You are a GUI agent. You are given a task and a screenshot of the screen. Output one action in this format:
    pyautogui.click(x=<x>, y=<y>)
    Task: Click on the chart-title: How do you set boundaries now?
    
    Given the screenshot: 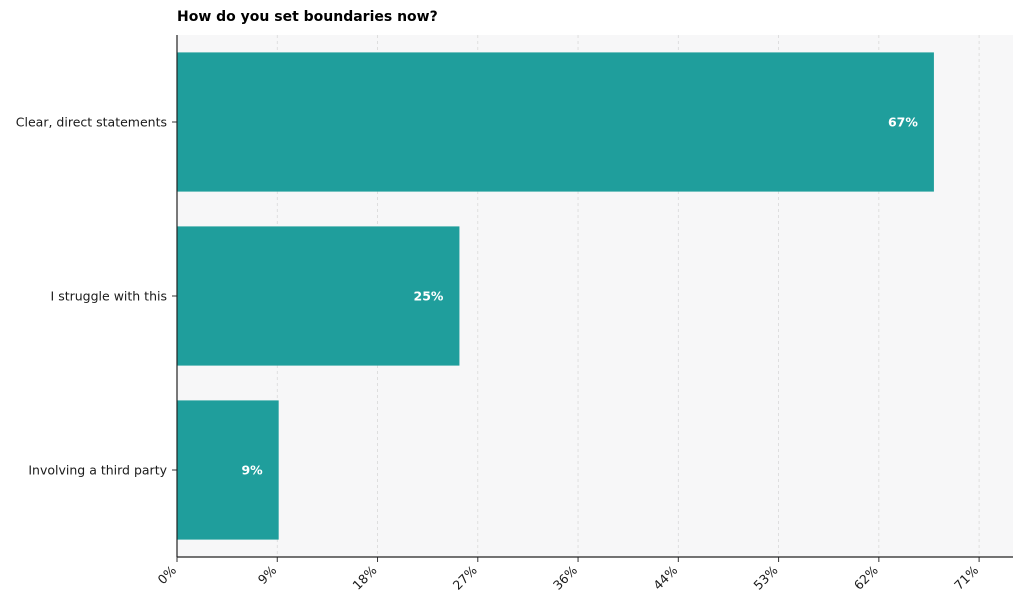 What is the action you would take?
    pyautogui.click(x=307, y=17)
    